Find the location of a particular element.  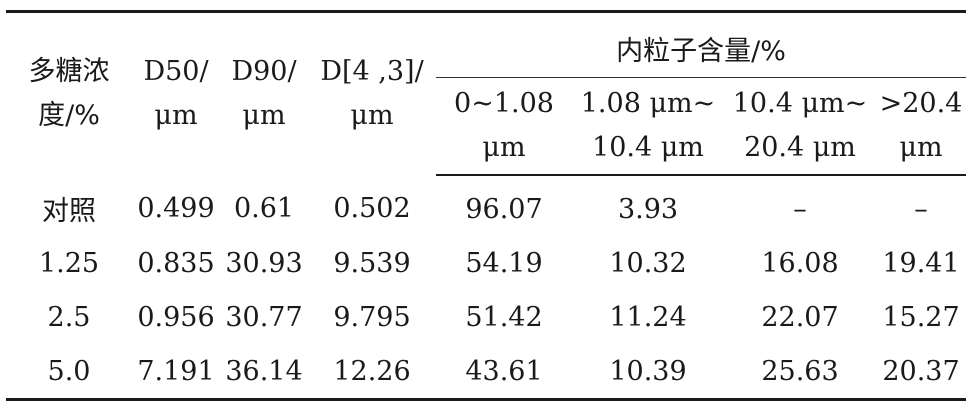

header-group-particle-content: 内粒子含量/% is located at coordinates (701, 44).